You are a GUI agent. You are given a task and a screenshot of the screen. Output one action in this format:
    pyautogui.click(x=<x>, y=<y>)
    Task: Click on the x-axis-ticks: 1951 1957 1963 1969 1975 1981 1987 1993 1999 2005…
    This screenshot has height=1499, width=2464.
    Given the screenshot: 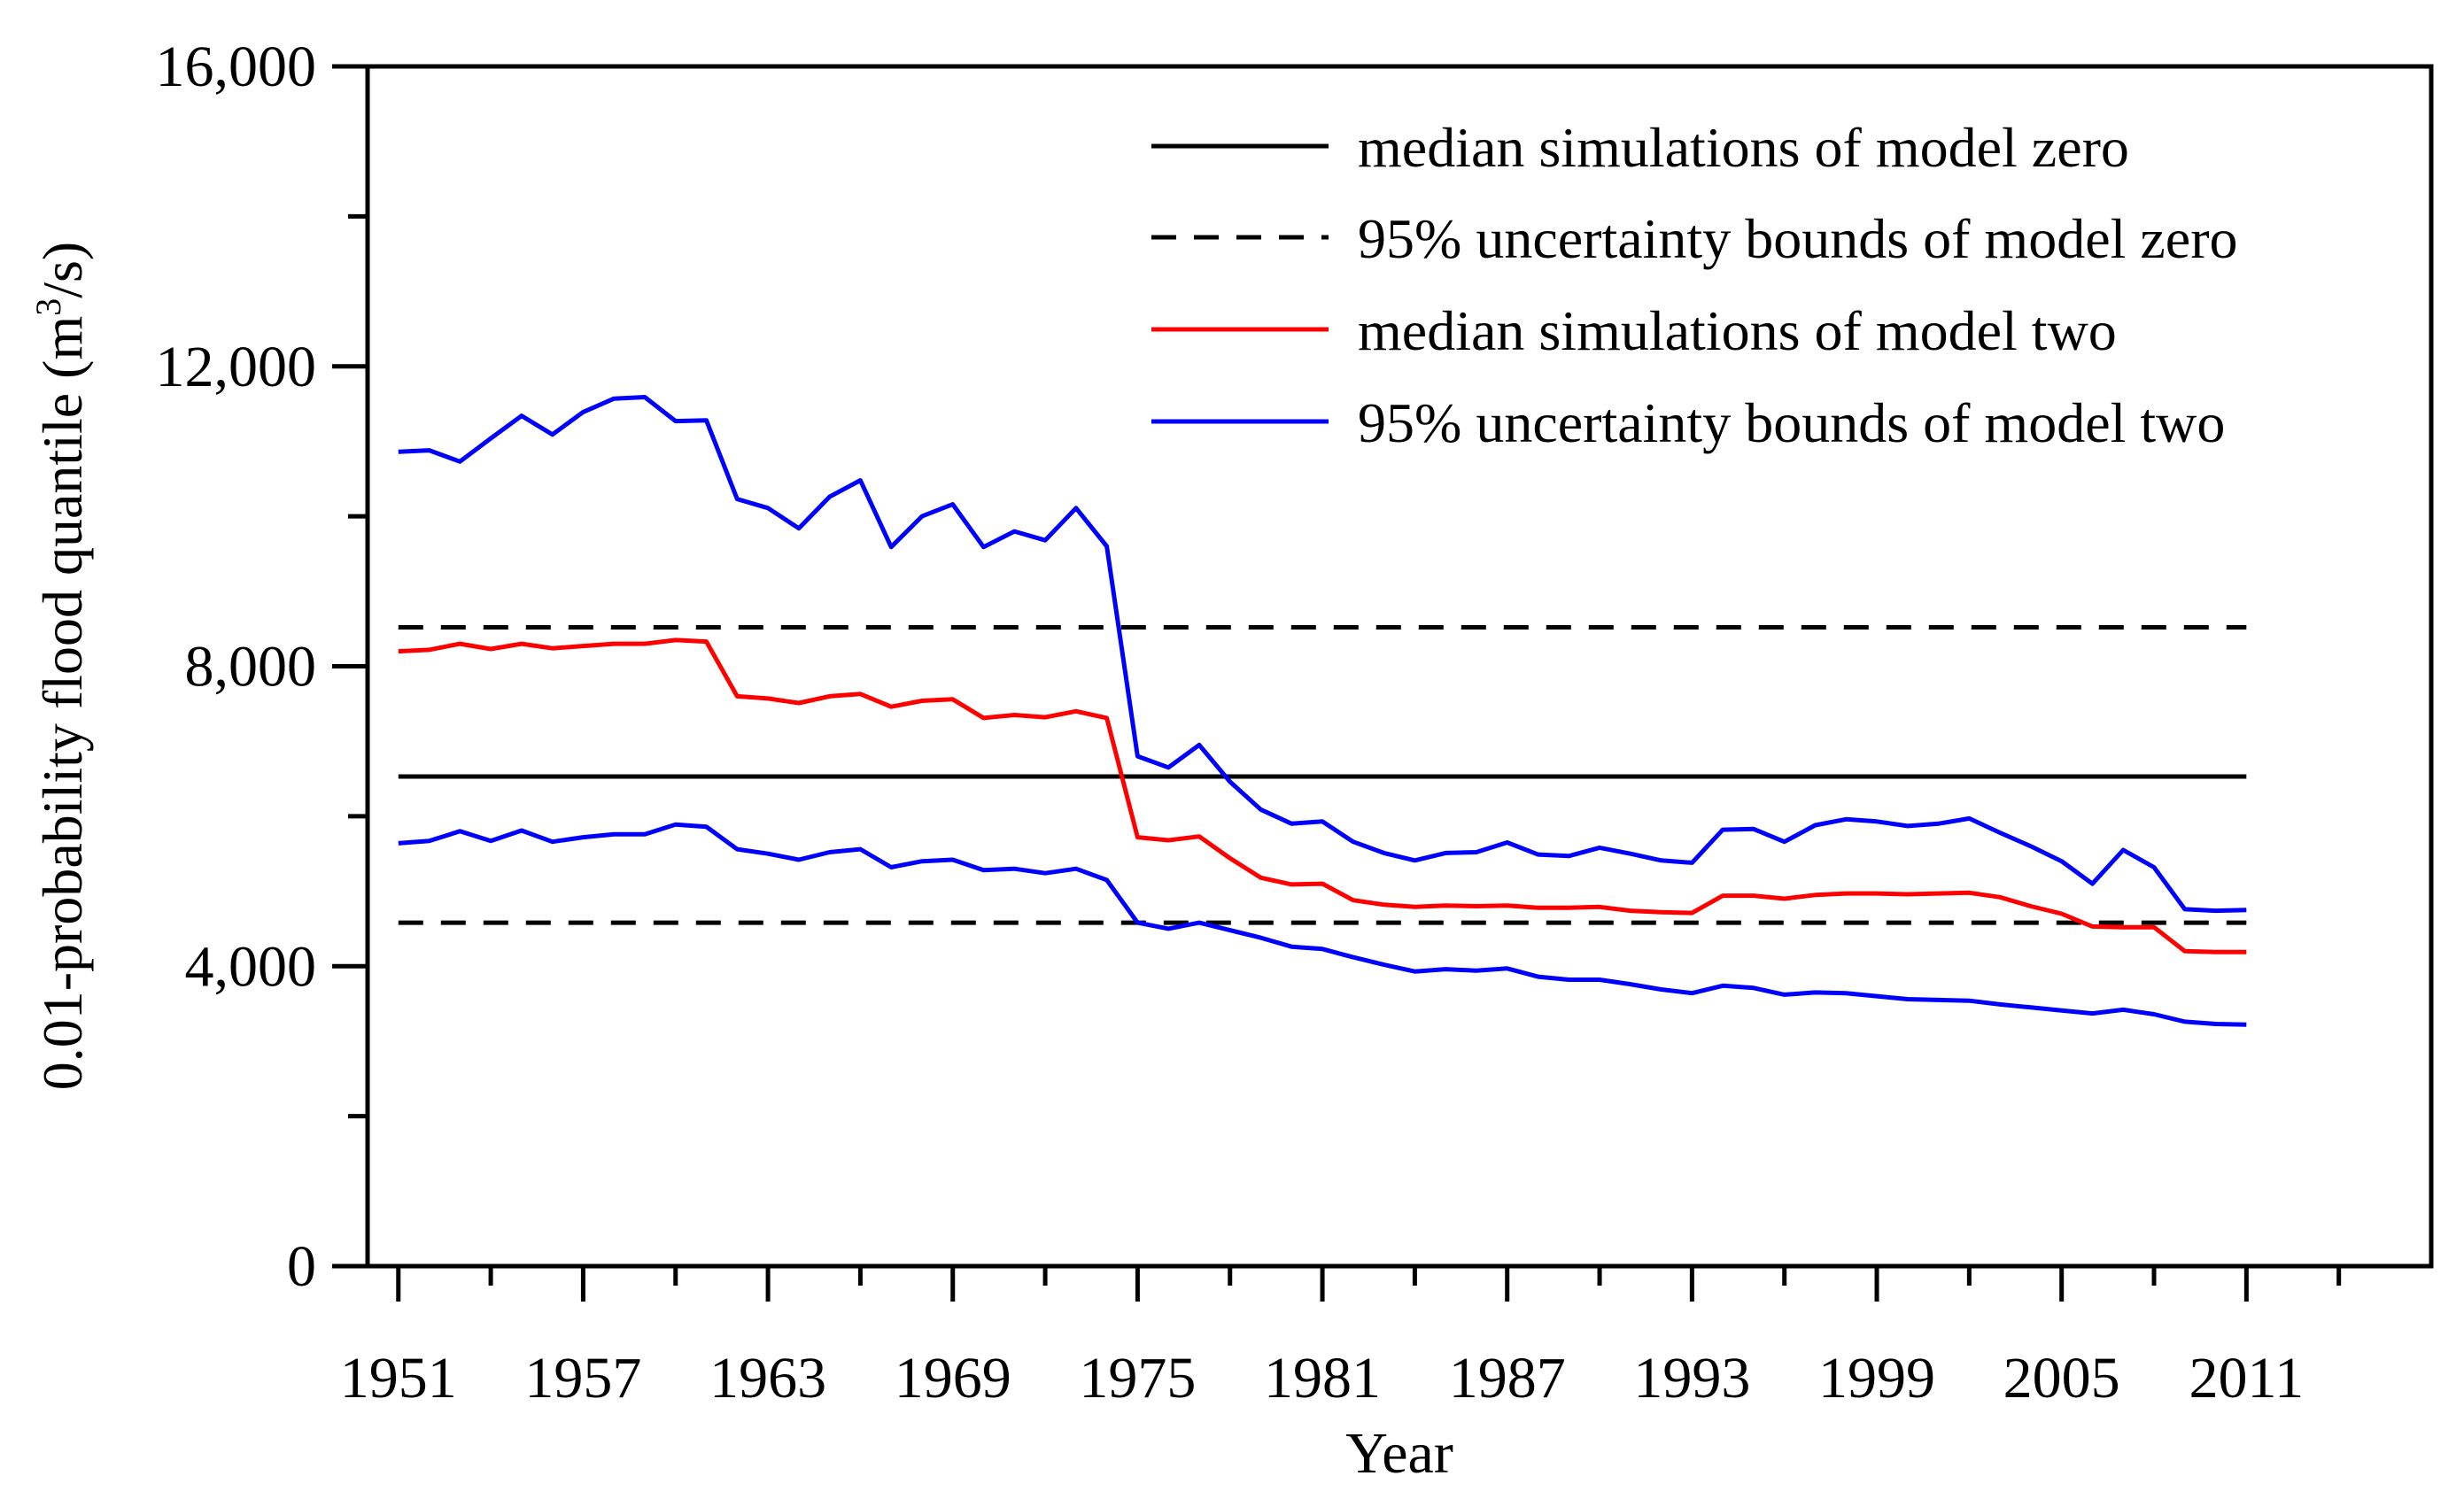 What is the action you would take?
    pyautogui.click(x=1341, y=1338)
    